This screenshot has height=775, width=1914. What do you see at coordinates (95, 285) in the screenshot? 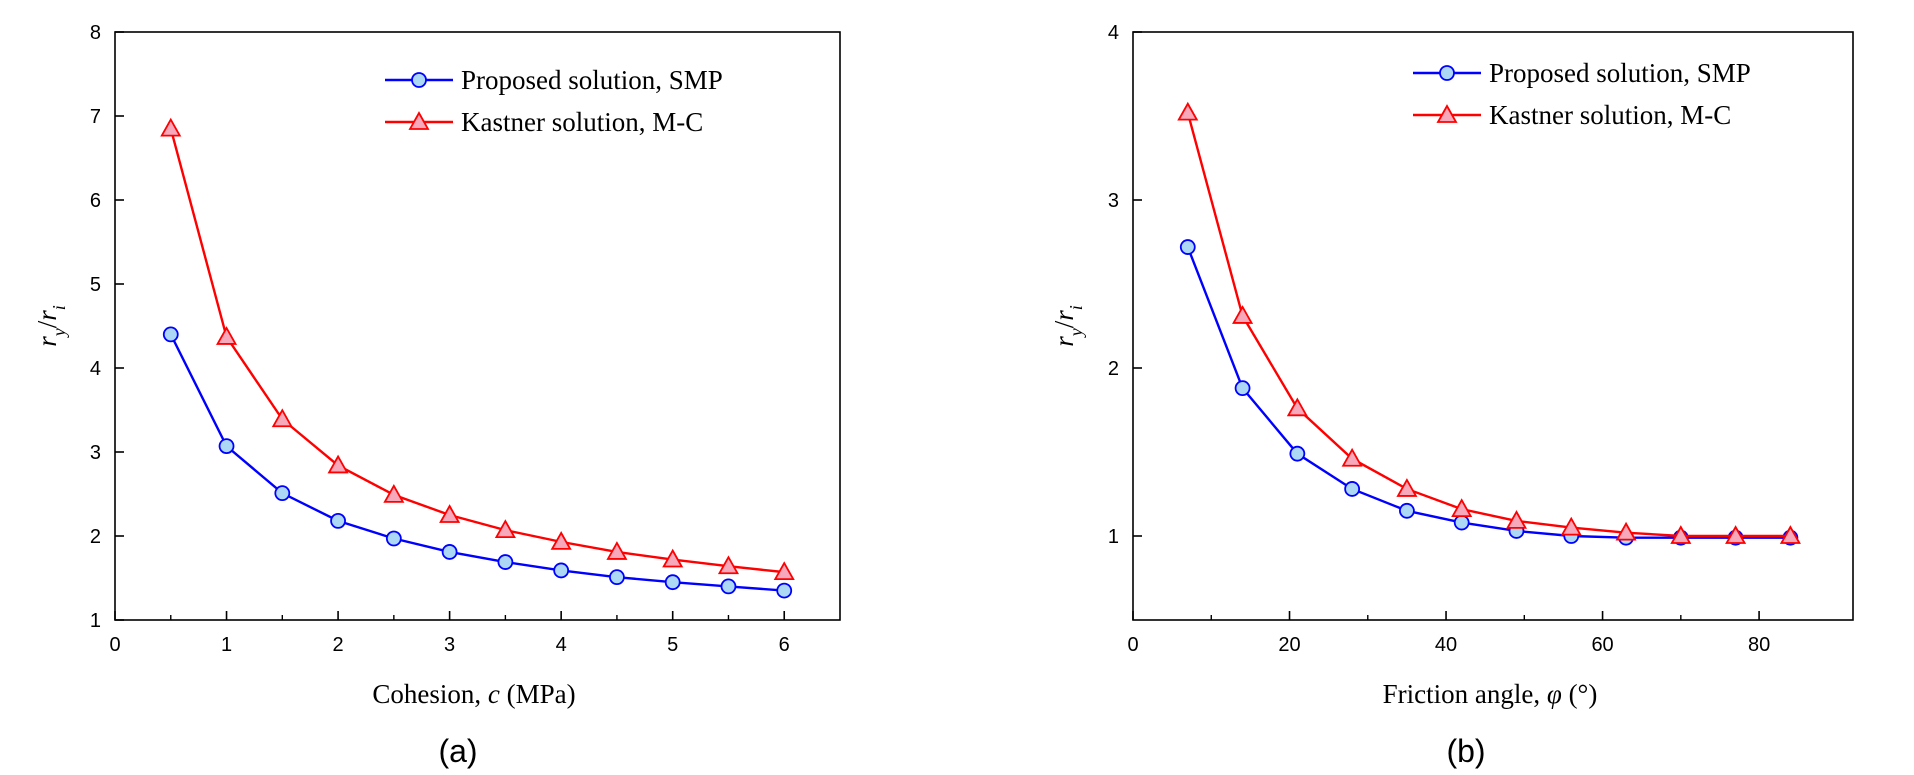
I see `y-tick-label: 5` at bounding box center [95, 285].